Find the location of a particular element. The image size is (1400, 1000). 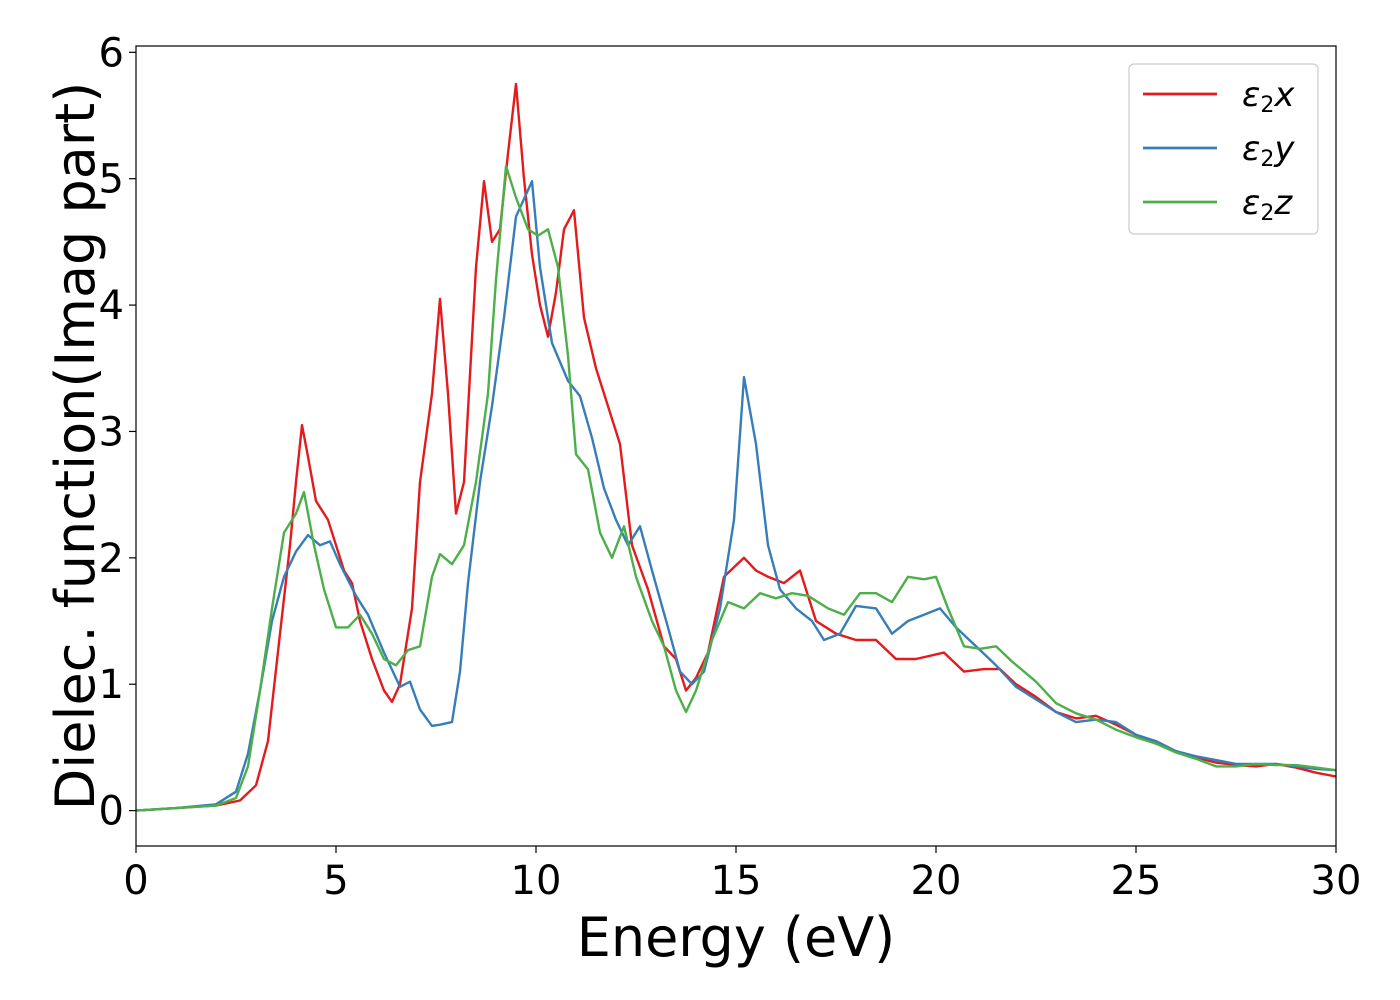

y-tick-label: 5 is located at coordinates (111, 180).